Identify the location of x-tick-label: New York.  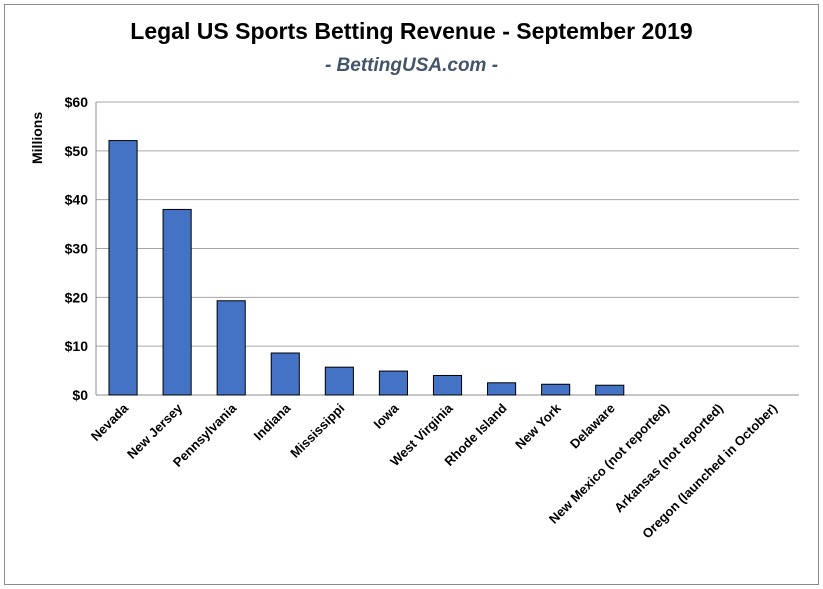
(538, 426).